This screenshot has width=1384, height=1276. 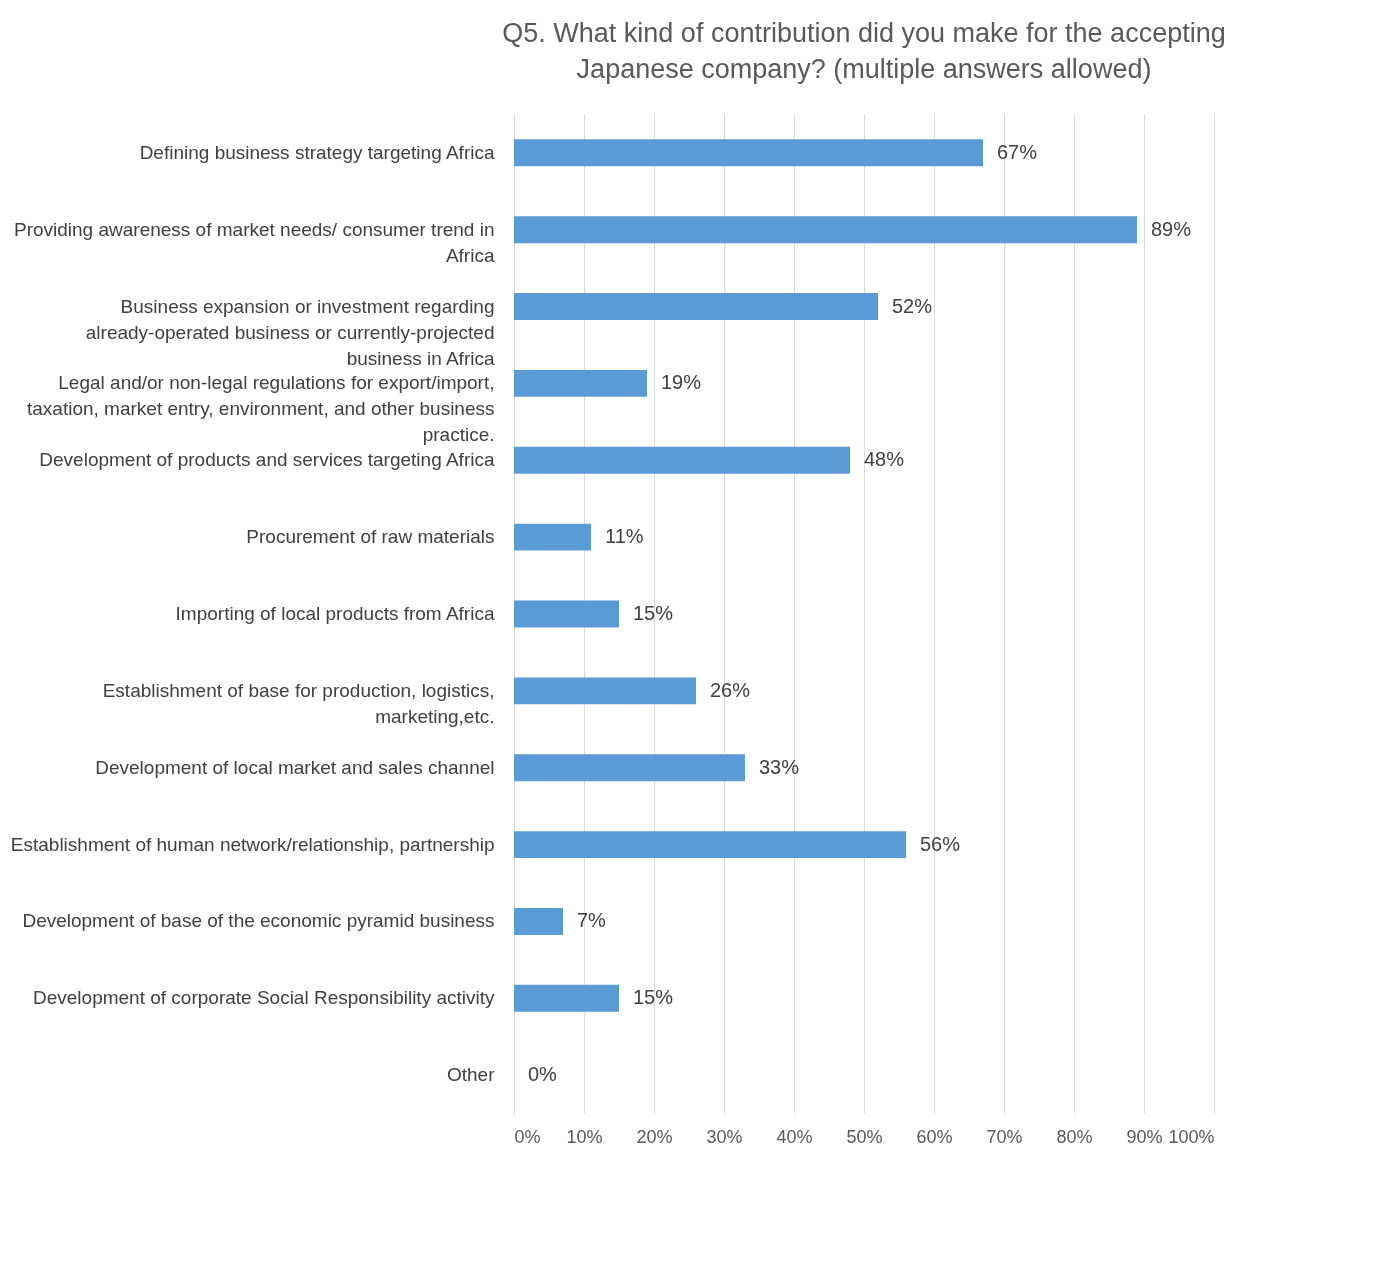 I want to click on x-tick-label: 20%, so click(x=654, y=1136).